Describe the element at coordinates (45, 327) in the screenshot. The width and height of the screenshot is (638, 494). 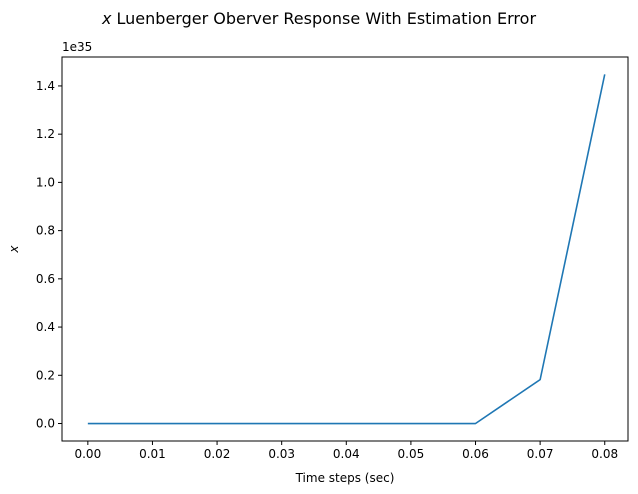
I see `y-tick-label: 0.4` at that location.